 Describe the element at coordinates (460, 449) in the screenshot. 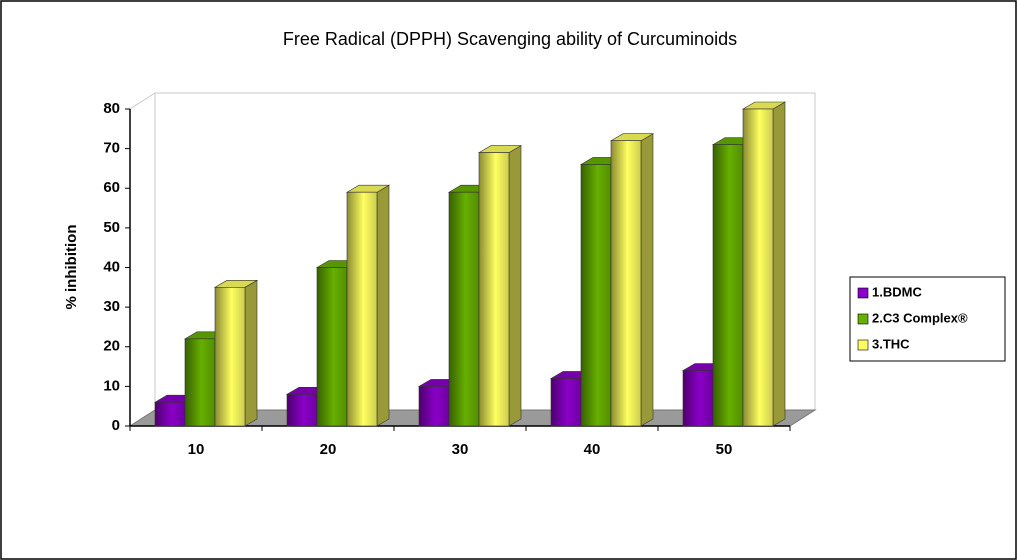

I see `x-tick-label: 30` at that location.